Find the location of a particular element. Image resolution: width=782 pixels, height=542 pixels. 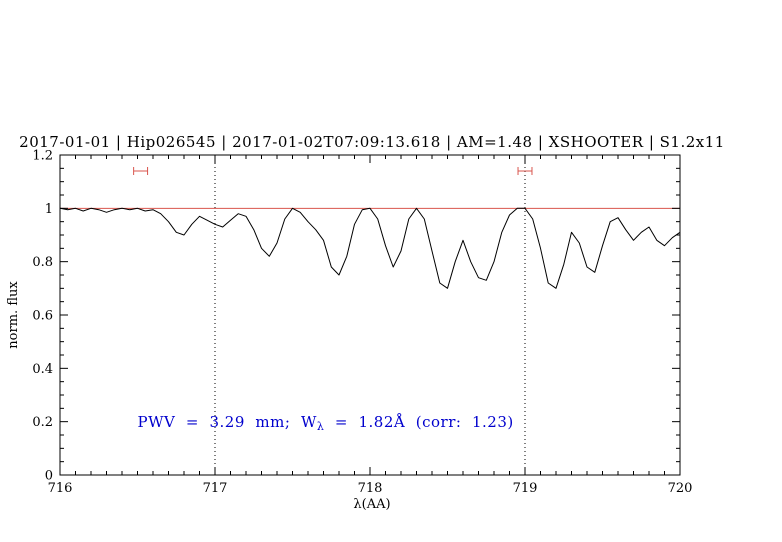

x-tick-label: 719 is located at coordinates (525, 488).